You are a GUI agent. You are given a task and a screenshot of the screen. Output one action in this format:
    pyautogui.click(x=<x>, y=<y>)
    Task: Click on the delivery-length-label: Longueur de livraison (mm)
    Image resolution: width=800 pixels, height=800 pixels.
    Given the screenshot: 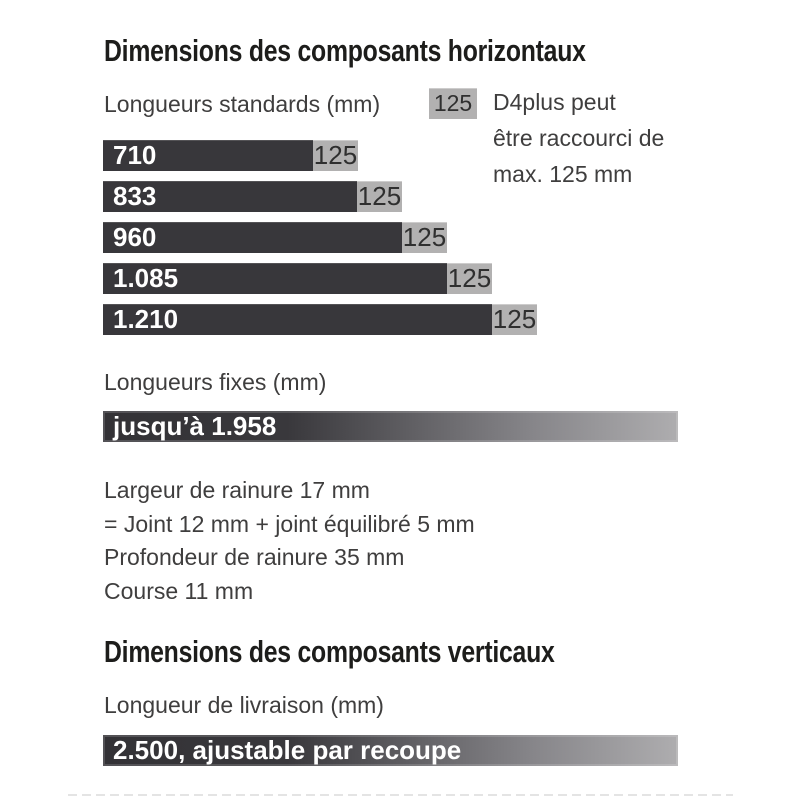 What is the action you would take?
    pyautogui.click(x=244, y=705)
    